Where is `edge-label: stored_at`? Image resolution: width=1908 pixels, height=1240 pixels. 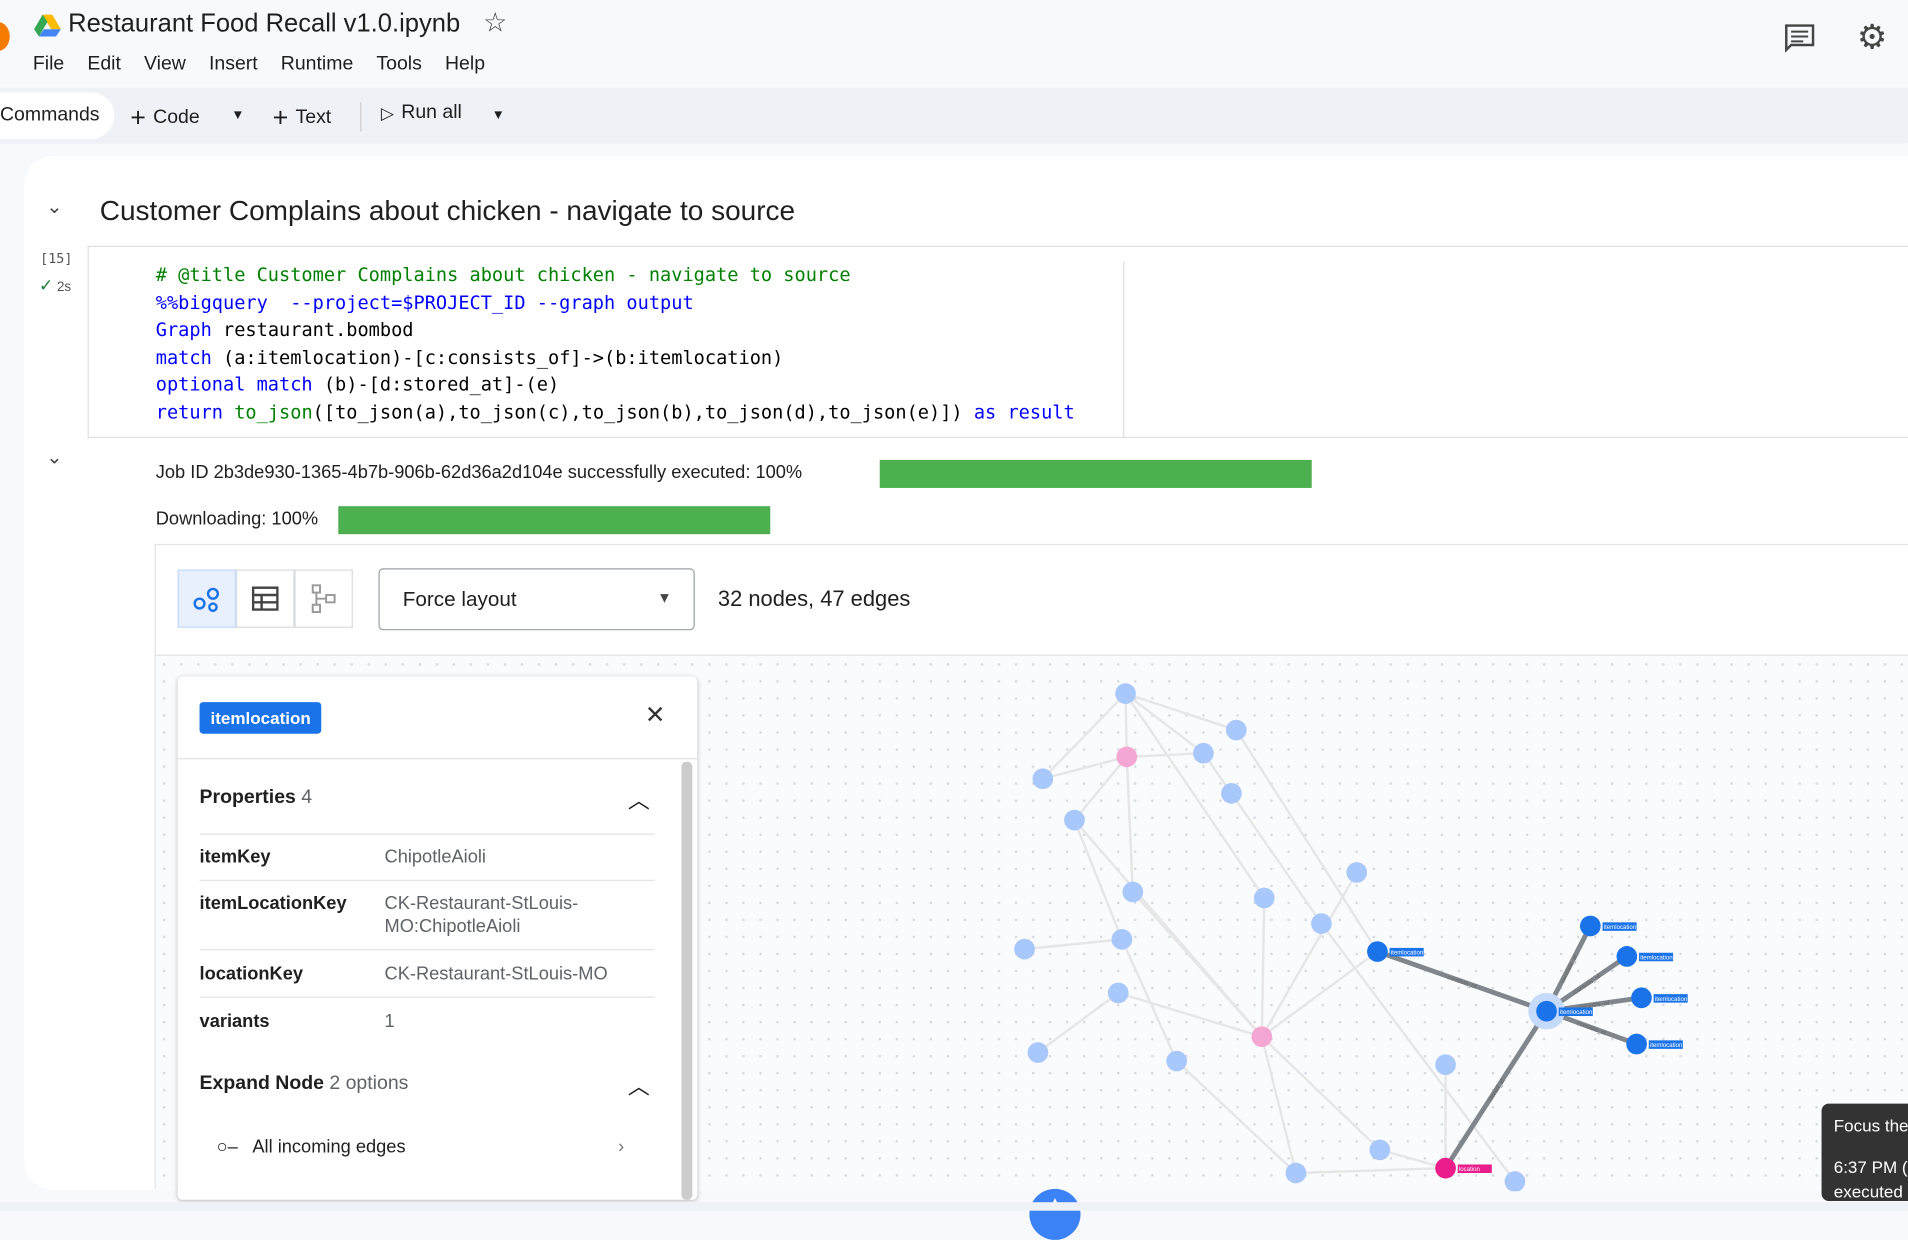 edge-label: stored_at is located at coordinates (1497, 1089).